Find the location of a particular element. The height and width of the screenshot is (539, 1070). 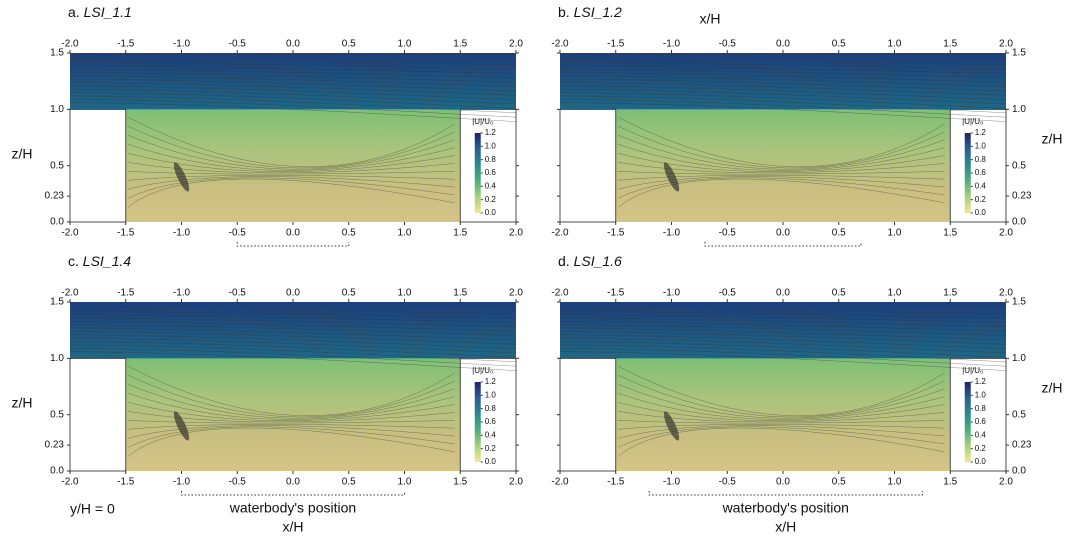

case-name: LSI_1.6 is located at coordinates (598, 261).